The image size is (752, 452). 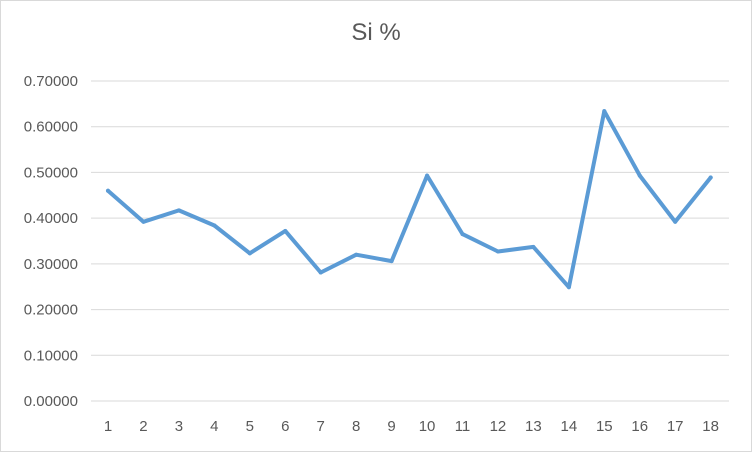 What do you see at coordinates (51, 127) in the screenshot?
I see `y-tick-label: 0.60000` at bounding box center [51, 127].